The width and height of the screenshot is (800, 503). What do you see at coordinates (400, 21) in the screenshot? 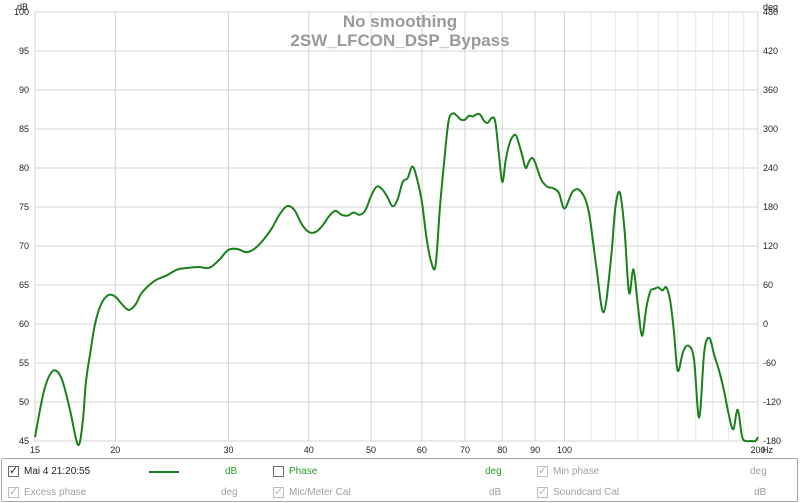
I see `chart-title: No smoothing` at bounding box center [400, 21].